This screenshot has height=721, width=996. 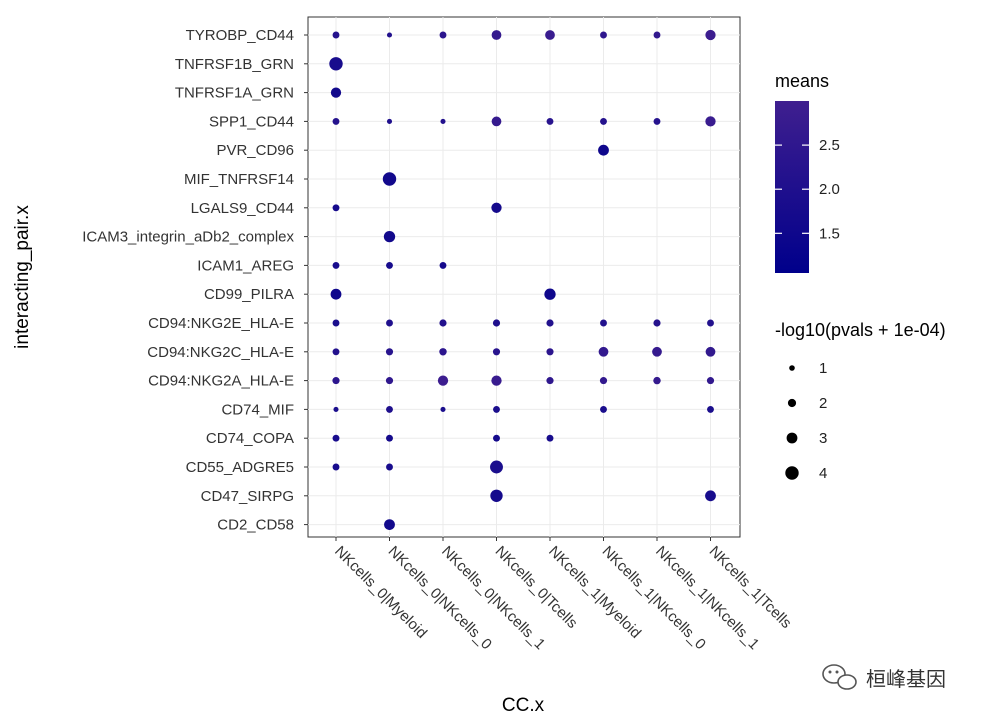 What do you see at coordinates (829, 233) in the screenshot?
I see `color-legend-tick-label: 1.5` at bounding box center [829, 233].